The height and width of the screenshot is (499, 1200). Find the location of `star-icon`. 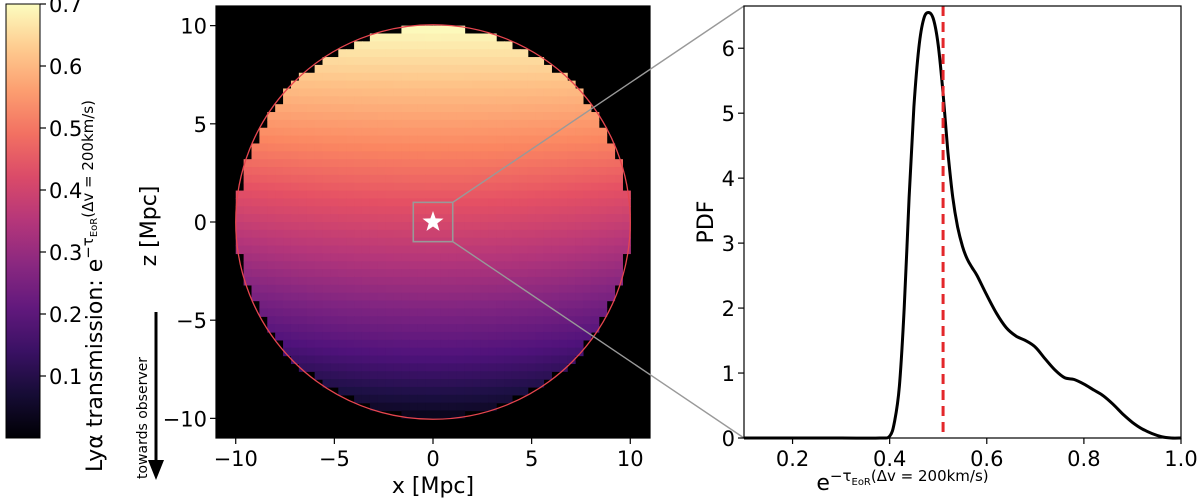

star-icon is located at coordinates (433, 221).